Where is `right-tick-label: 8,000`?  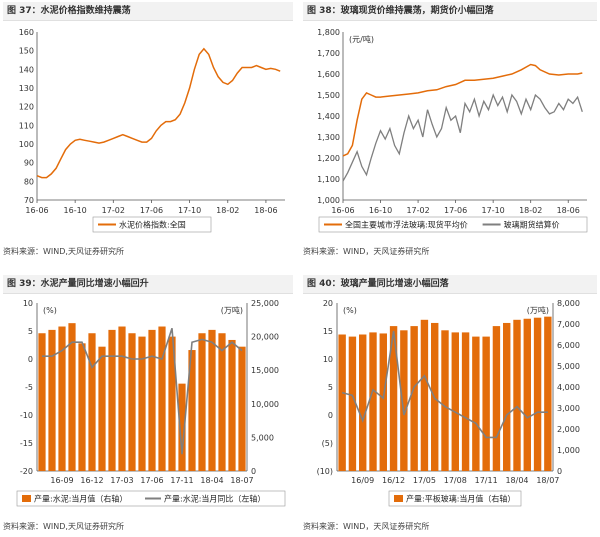
right-tick-label: 8,000 is located at coordinates (568, 303).